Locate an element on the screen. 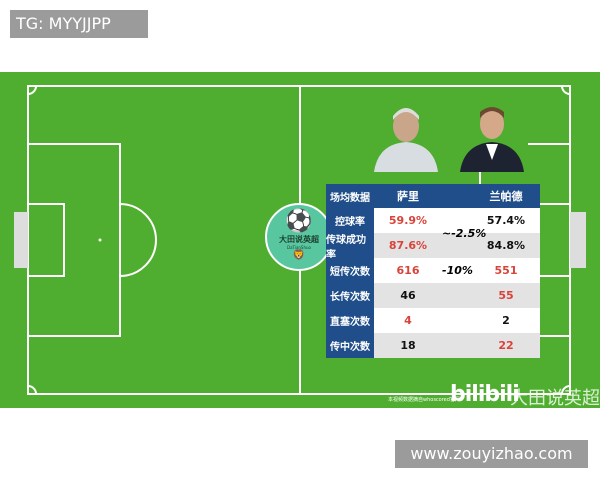 This screenshot has width=600, height=480. table-row: 传球成功率 87.6% ~-2.5% 84.8% is located at coordinates (433, 244).